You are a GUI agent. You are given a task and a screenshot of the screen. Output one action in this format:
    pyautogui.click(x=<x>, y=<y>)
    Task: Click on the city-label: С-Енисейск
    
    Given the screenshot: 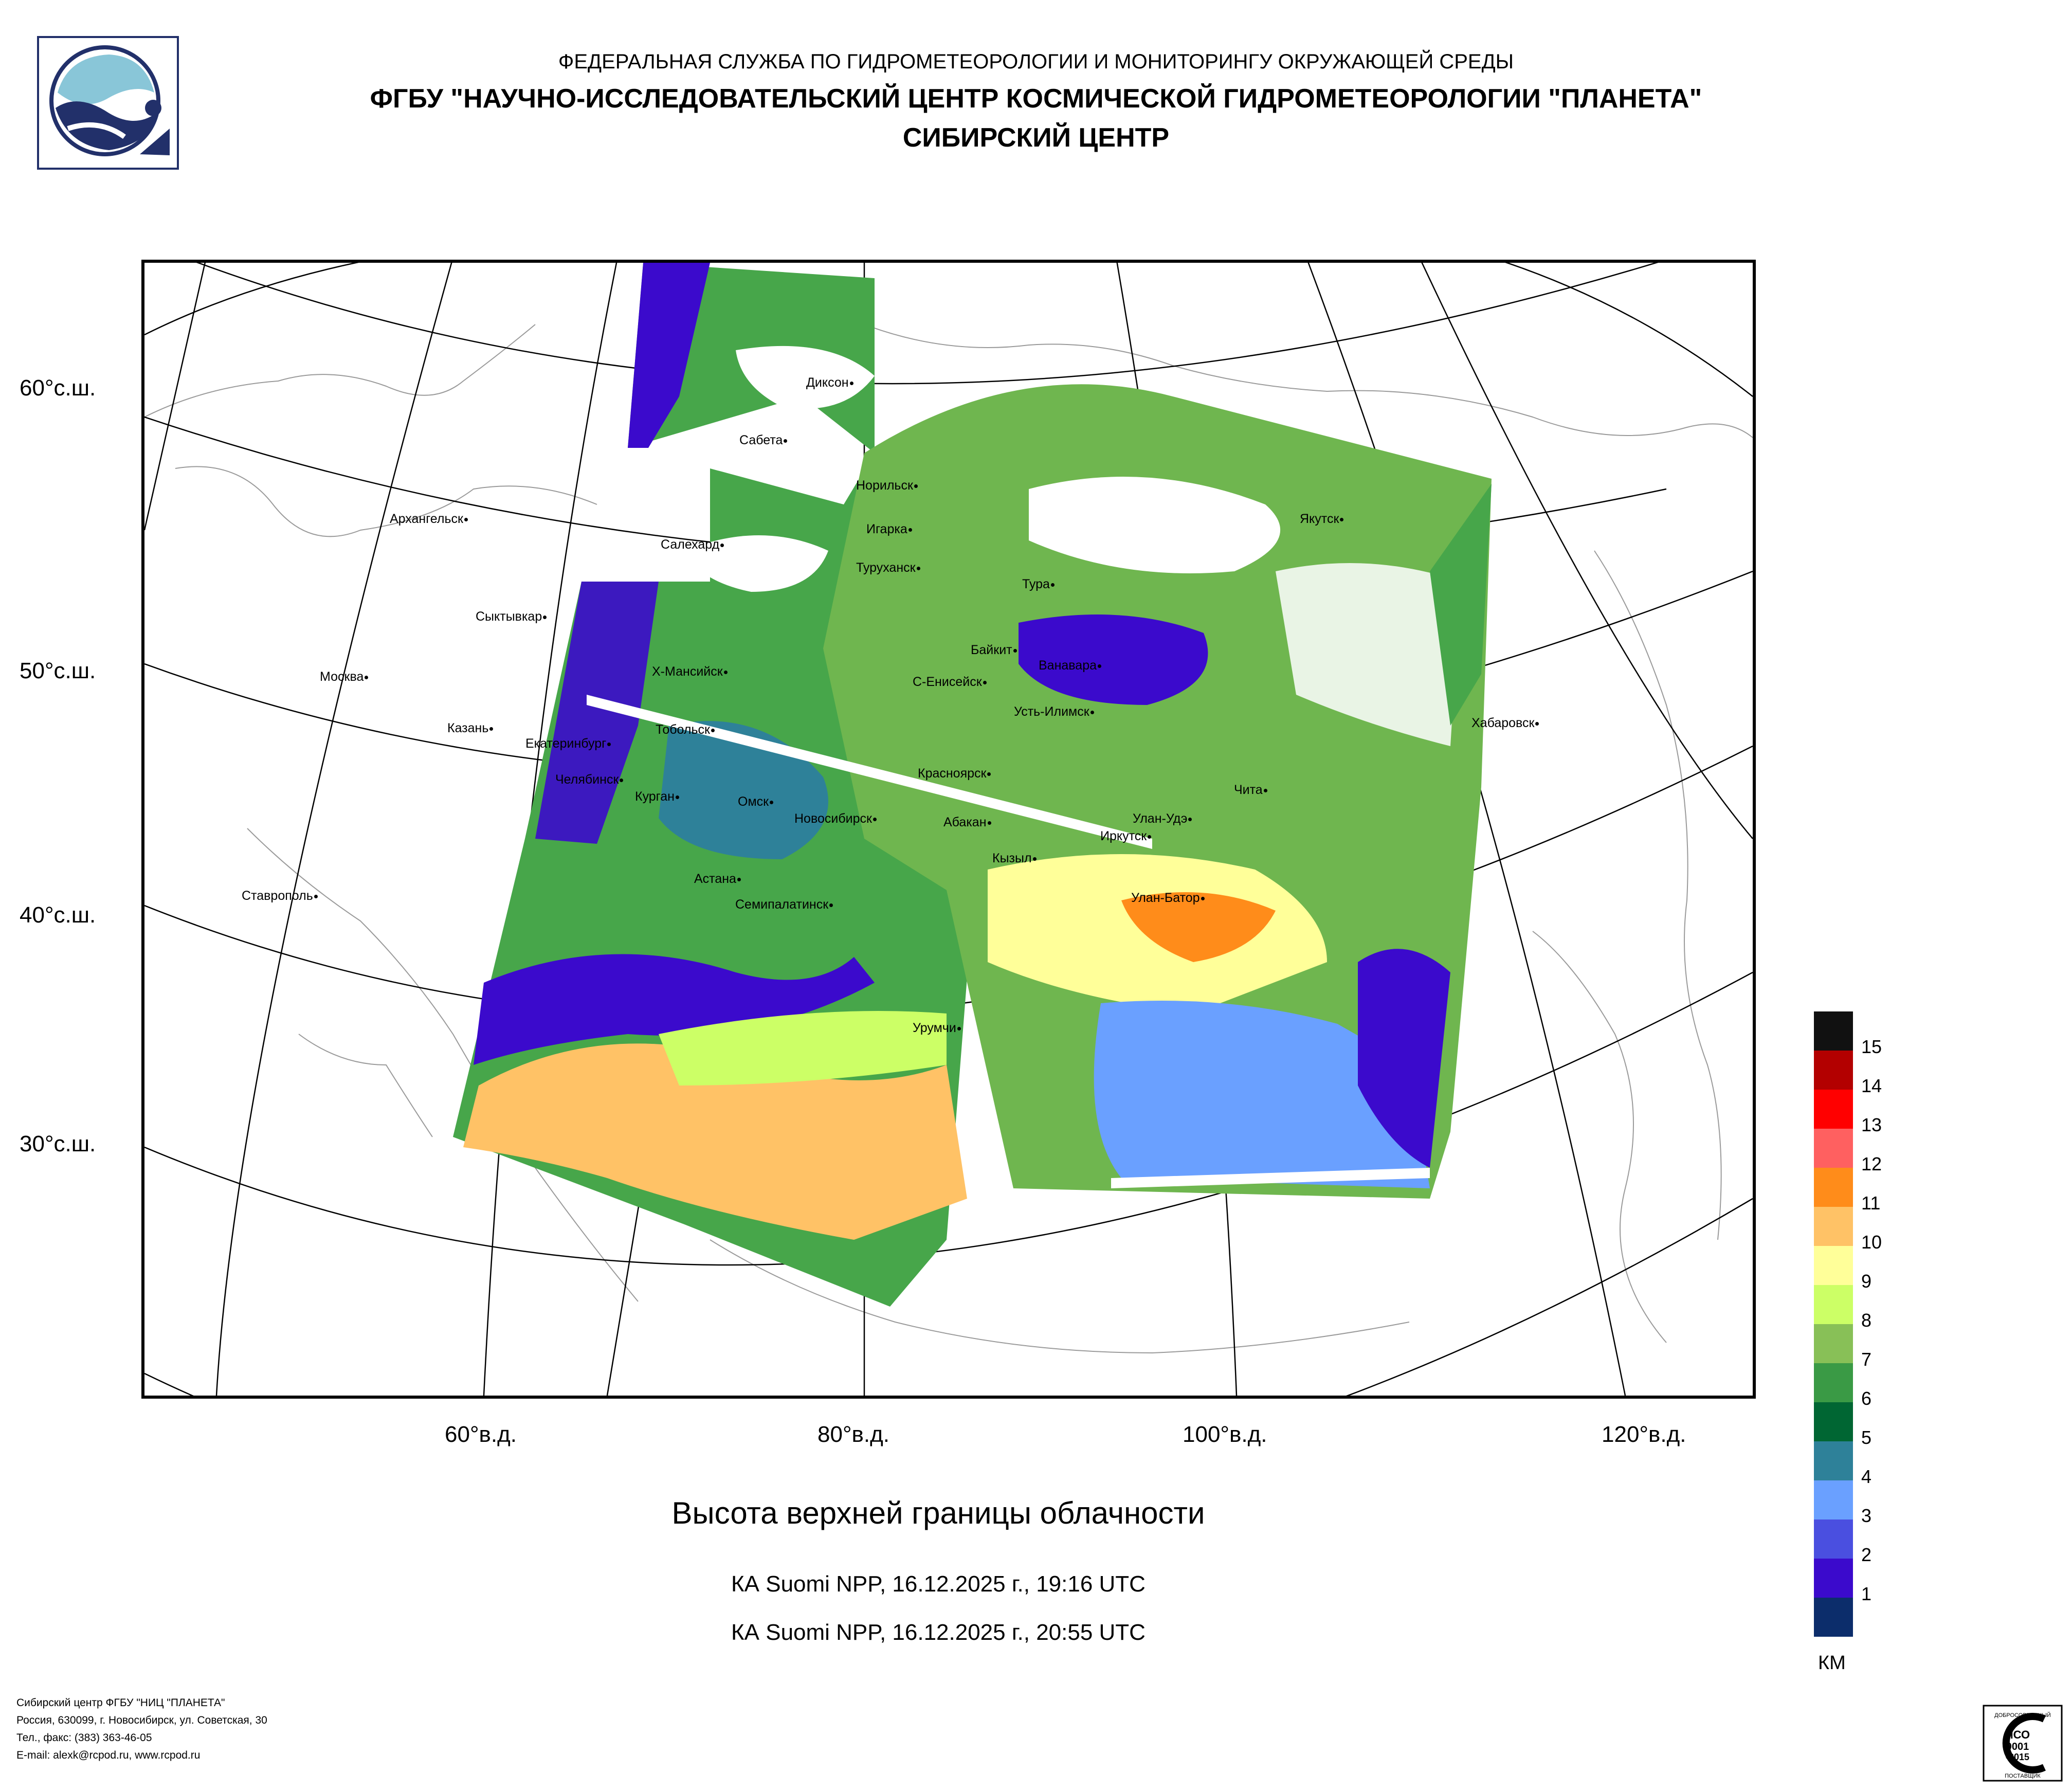 What is the action you would take?
    pyautogui.click(x=950, y=683)
    